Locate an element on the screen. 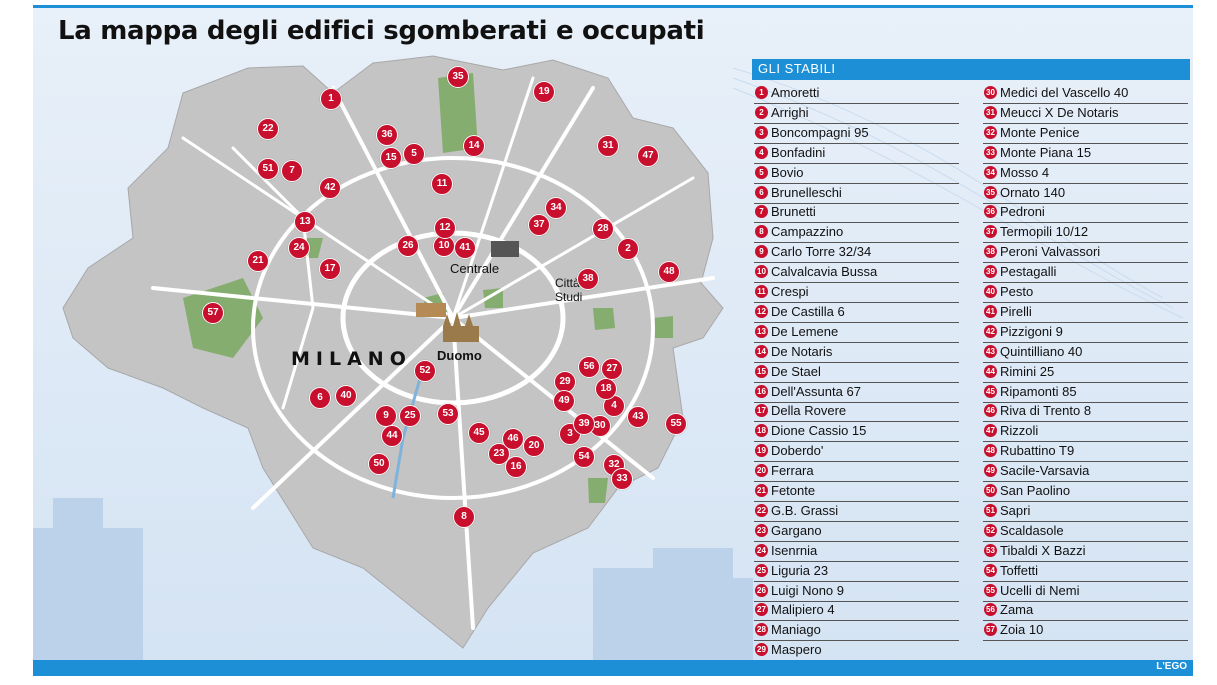  map-pin: 24 is located at coordinates (299, 248).